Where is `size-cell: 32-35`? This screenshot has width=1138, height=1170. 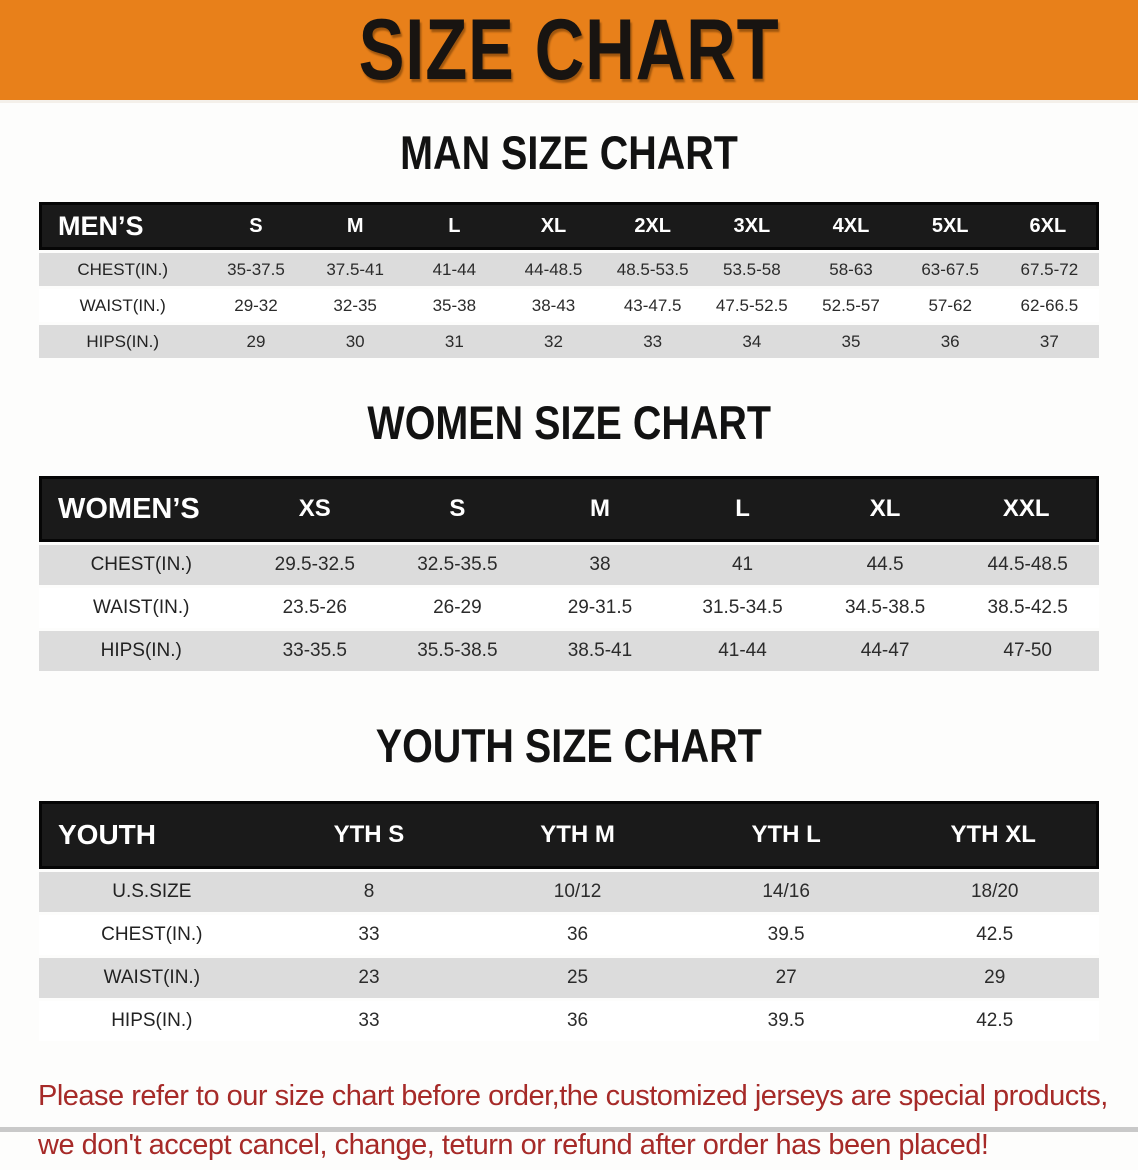
size-cell: 32-35 is located at coordinates (355, 305).